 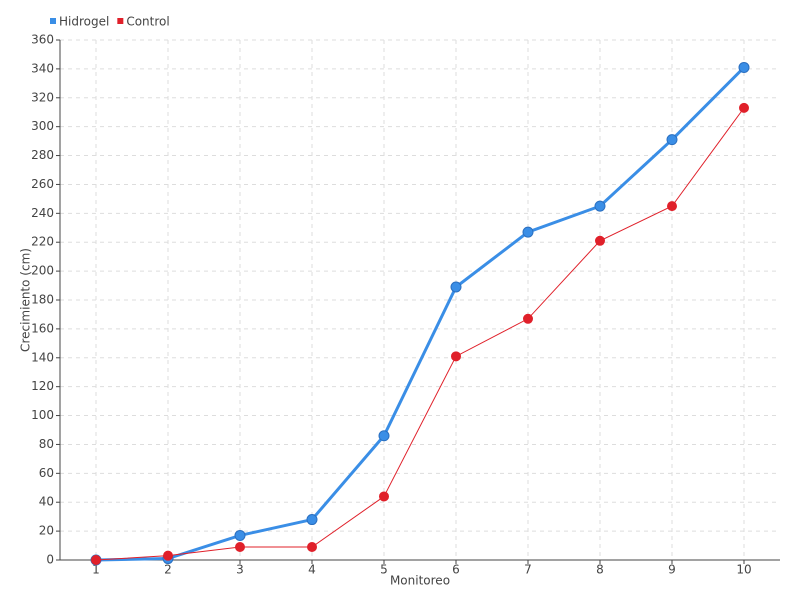 I want to click on x-axis-label: Monitoreo, so click(x=420, y=581).